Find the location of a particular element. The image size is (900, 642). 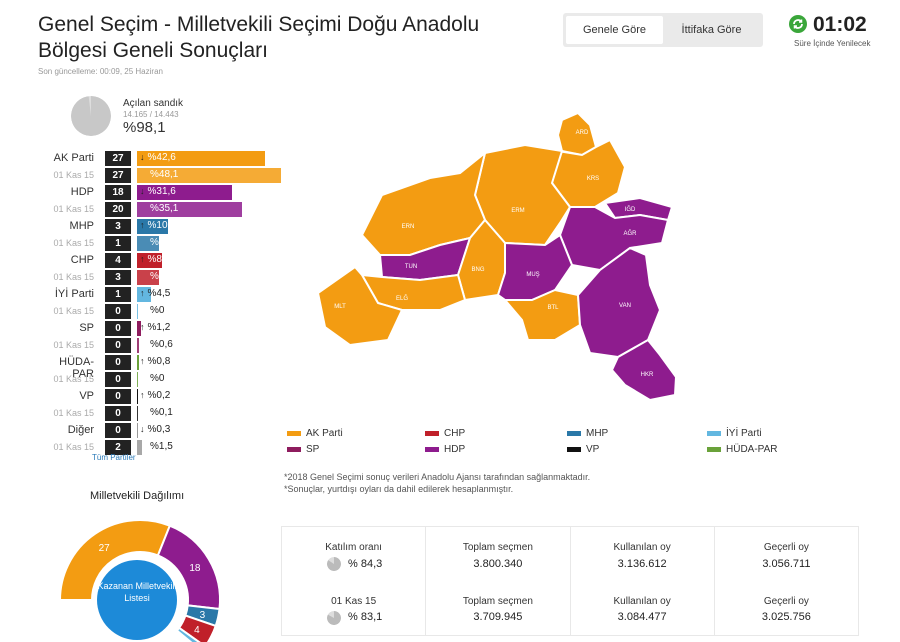

refresh-icon is located at coordinates (798, 24).